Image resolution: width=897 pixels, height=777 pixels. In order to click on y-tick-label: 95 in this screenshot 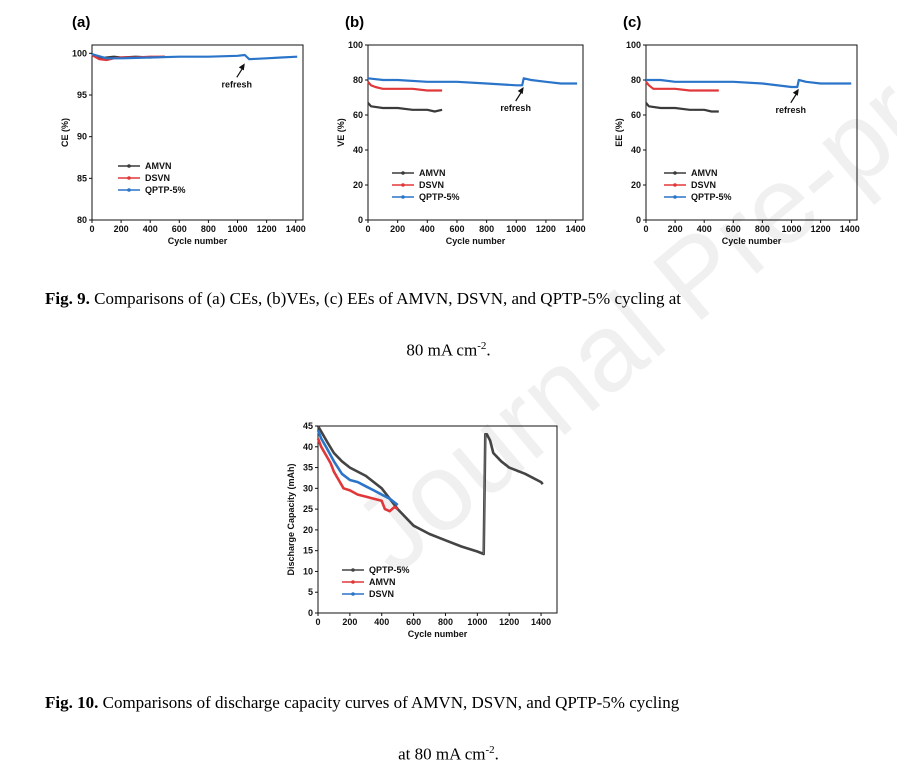, I will do `click(82, 95)`.